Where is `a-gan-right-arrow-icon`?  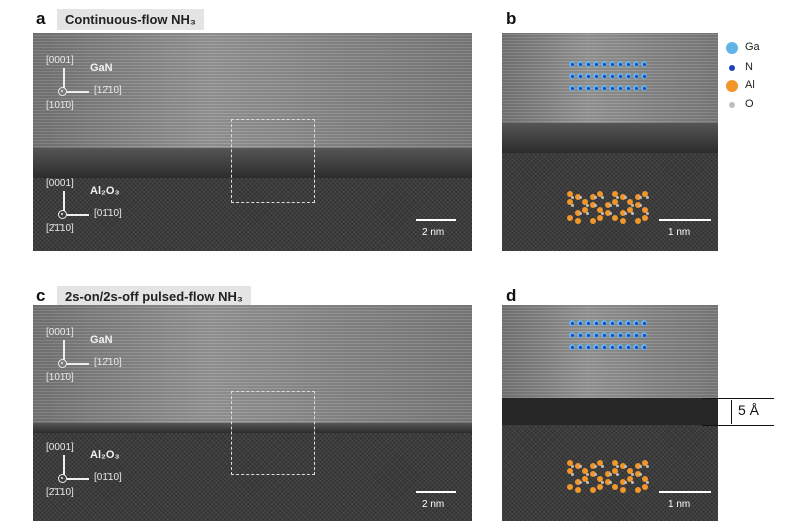 a-gan-right-arrow-icon is located at coordinates (78, 92).